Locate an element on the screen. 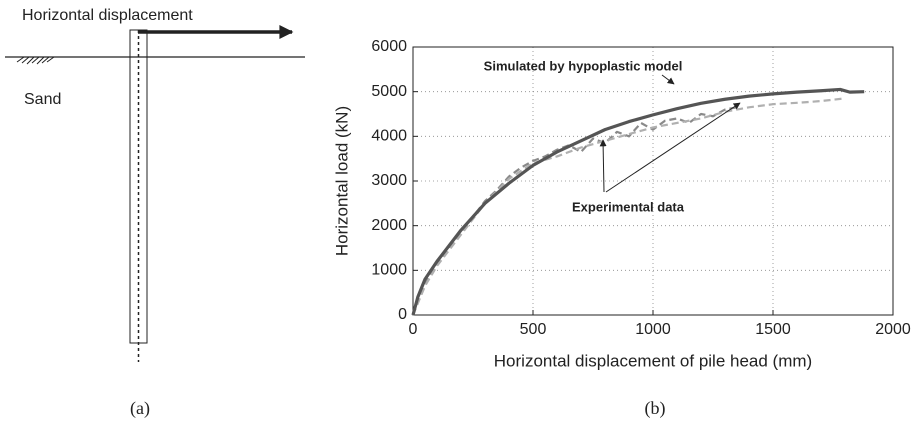 Image resolution: width=918 pixels, height=425 pixels. y-axis-label: Horizontal load (kN) is located at coordinates (341, 181).